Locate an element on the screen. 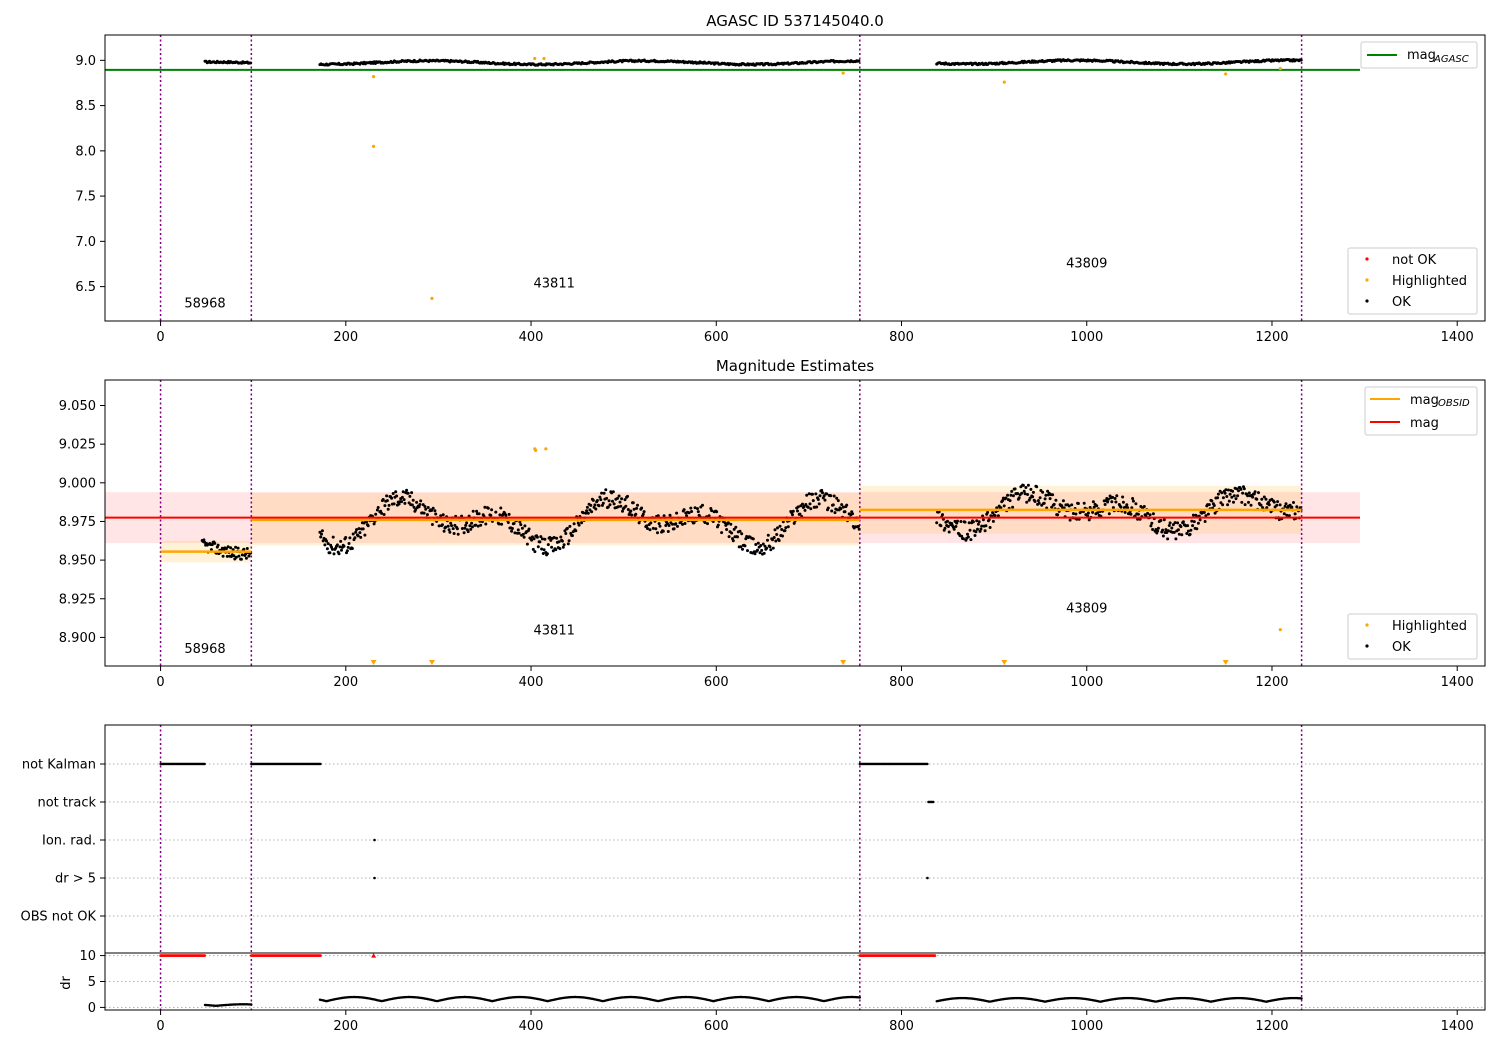  flag-point is located at coordinates (927, 878).